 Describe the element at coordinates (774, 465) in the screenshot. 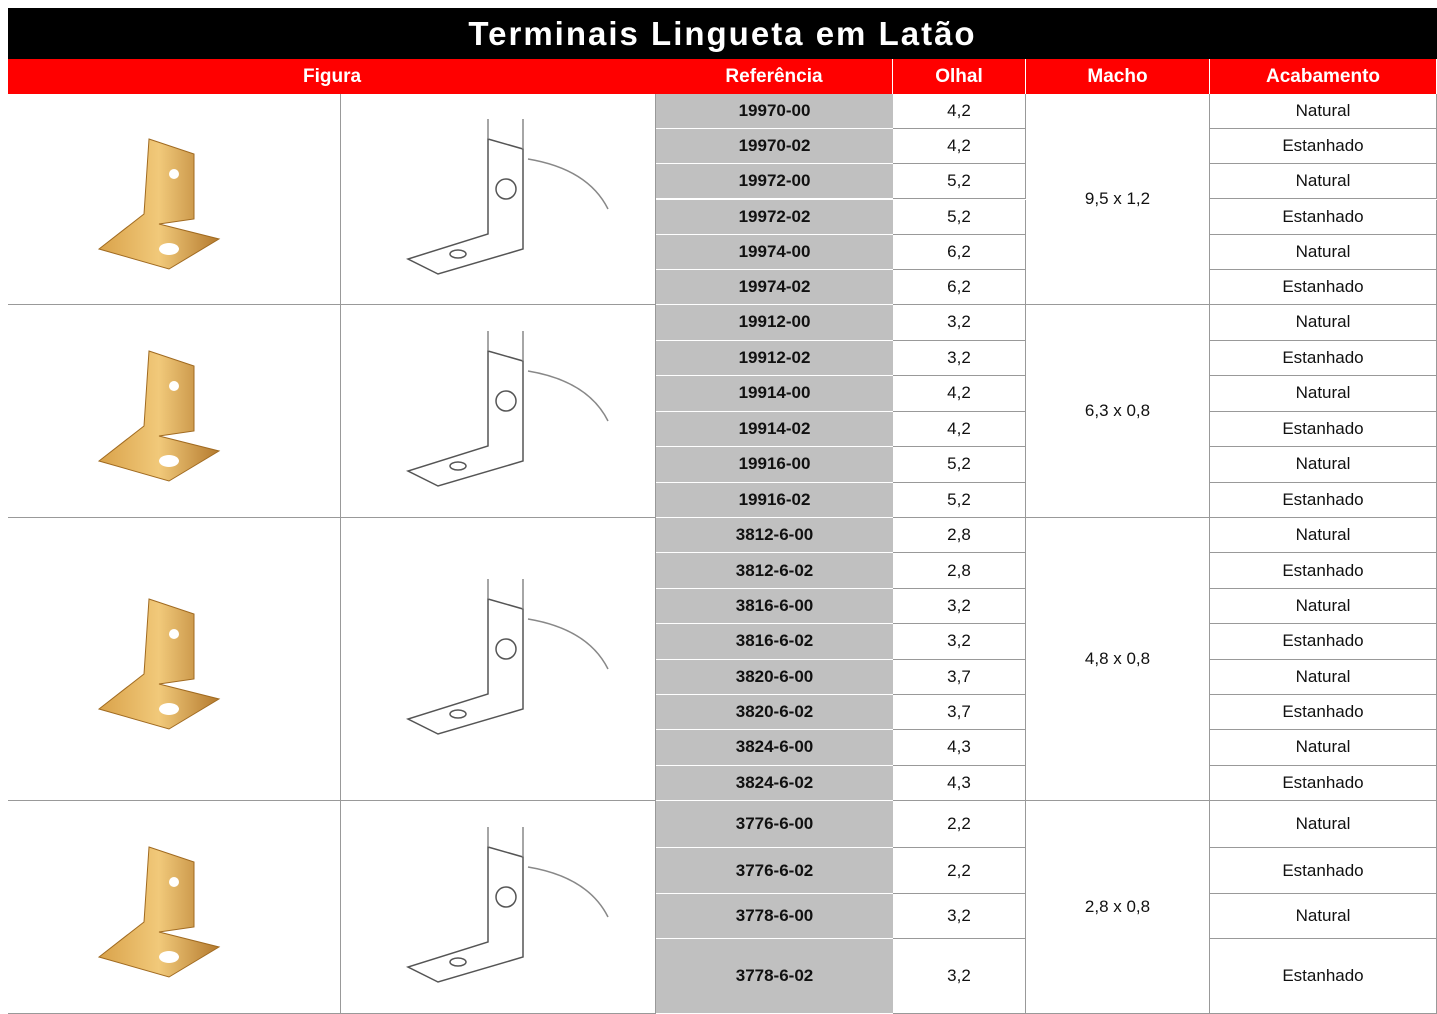

I see `reference: 19916-00` at that location.